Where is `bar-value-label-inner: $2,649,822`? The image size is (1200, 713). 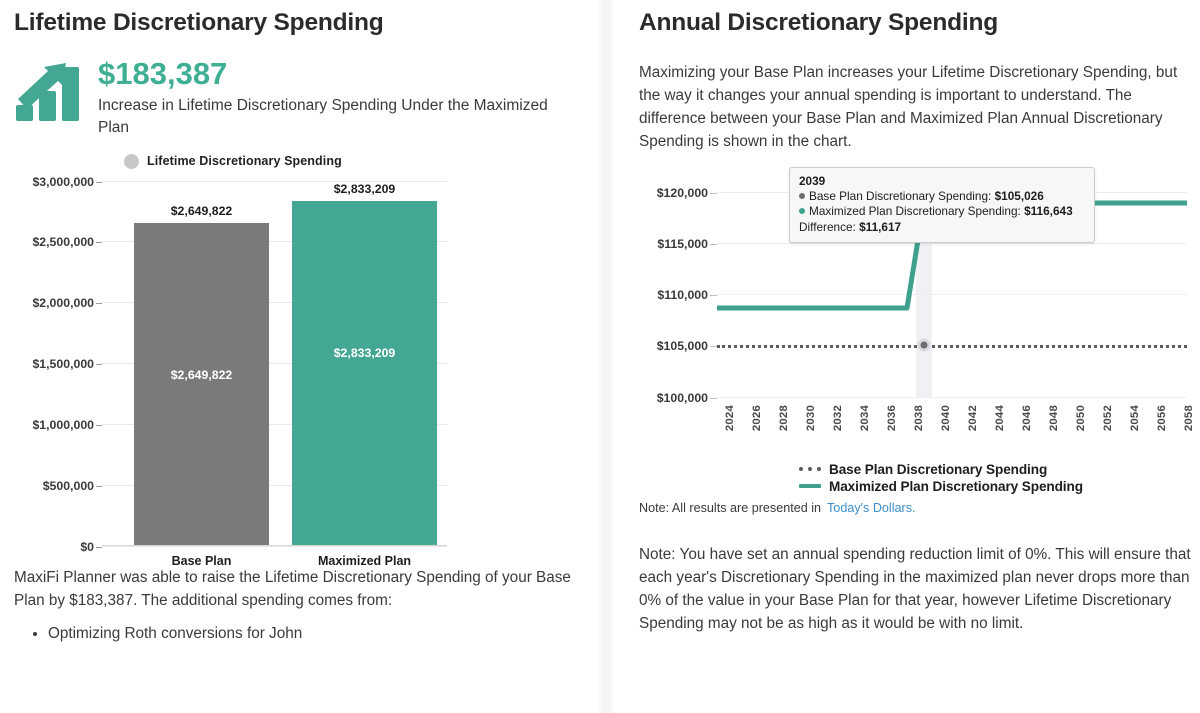 bar-value-label-inner: $2,649,822 is located at coordinates (201, 375).